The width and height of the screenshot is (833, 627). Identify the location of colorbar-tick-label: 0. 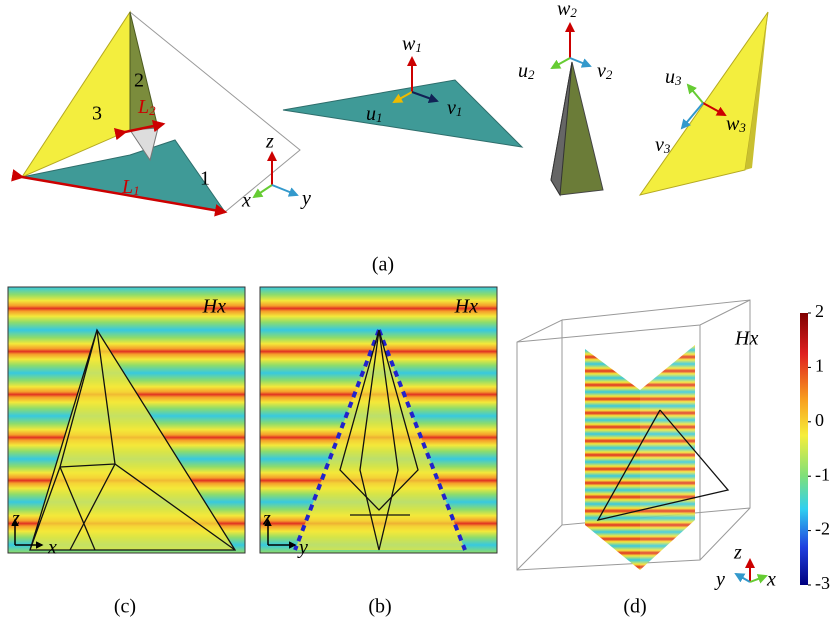
(819, 420).